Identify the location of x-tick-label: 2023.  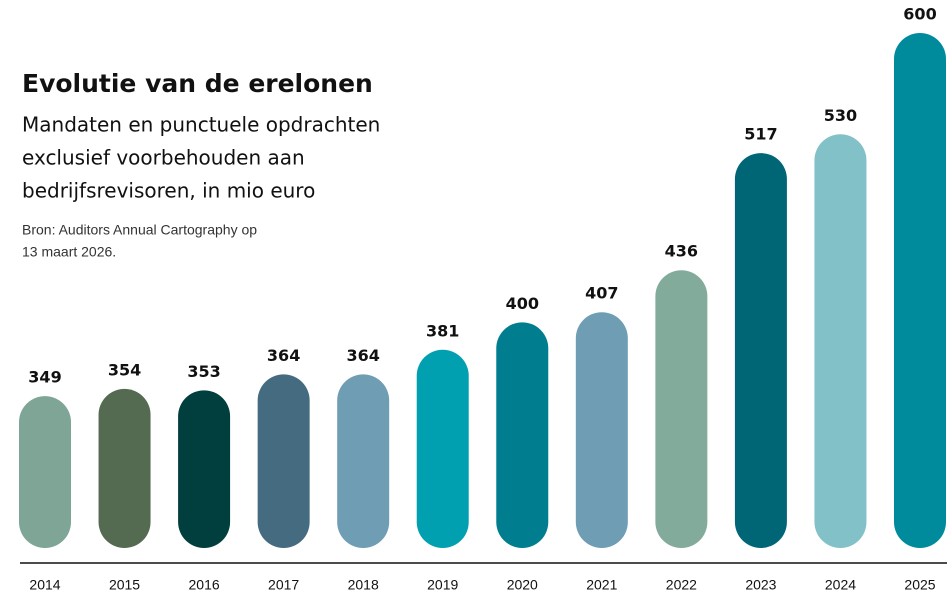
(760, 585).